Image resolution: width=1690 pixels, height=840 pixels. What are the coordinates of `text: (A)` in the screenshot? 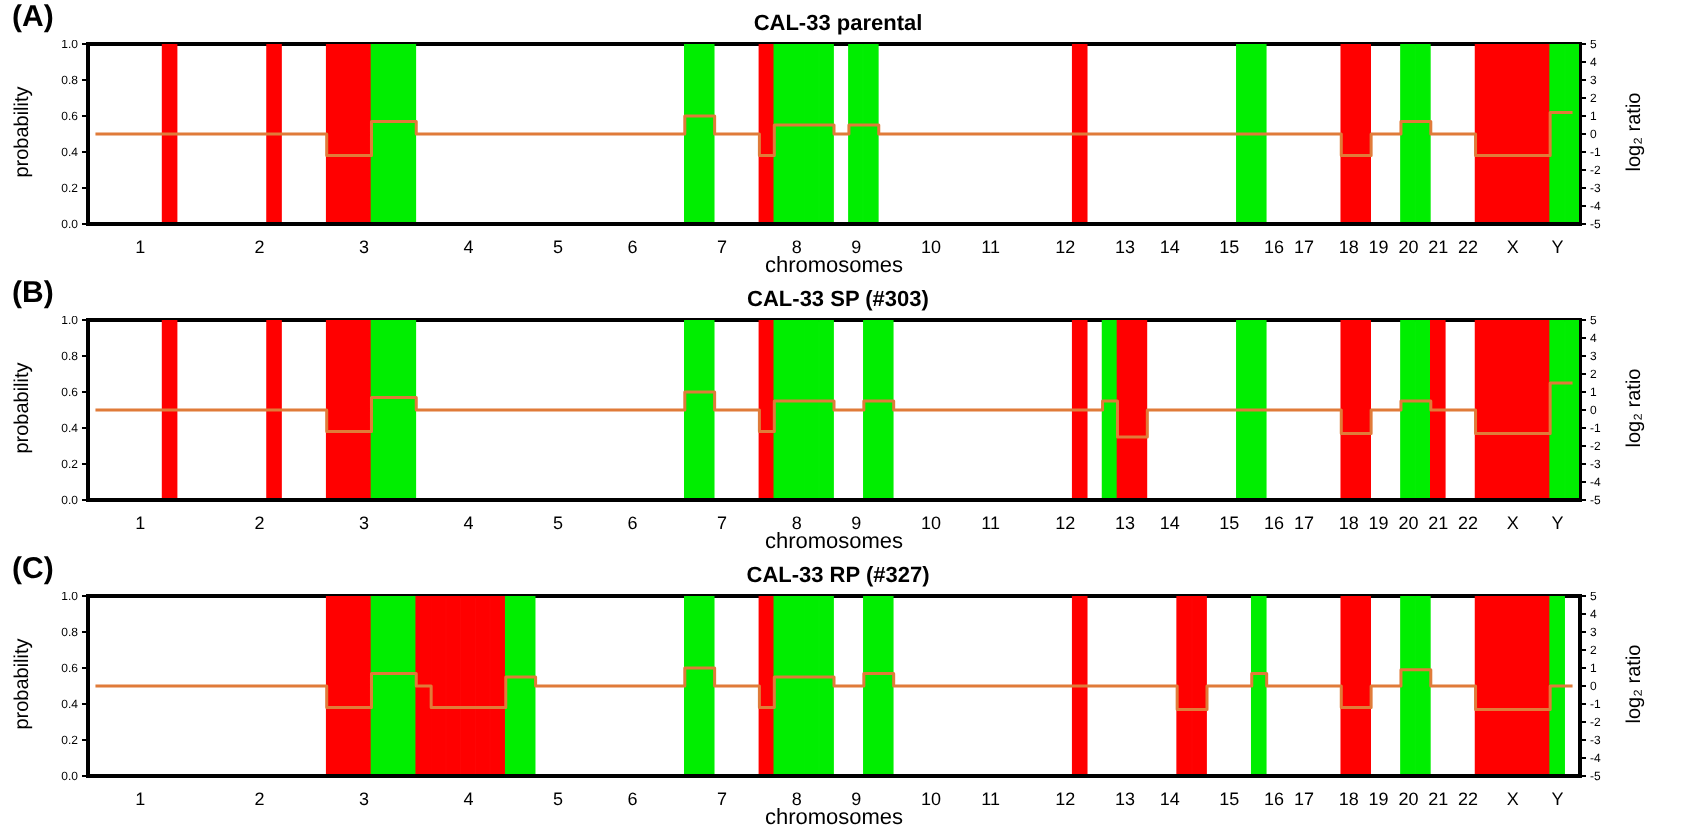 It's located at (33, 17).